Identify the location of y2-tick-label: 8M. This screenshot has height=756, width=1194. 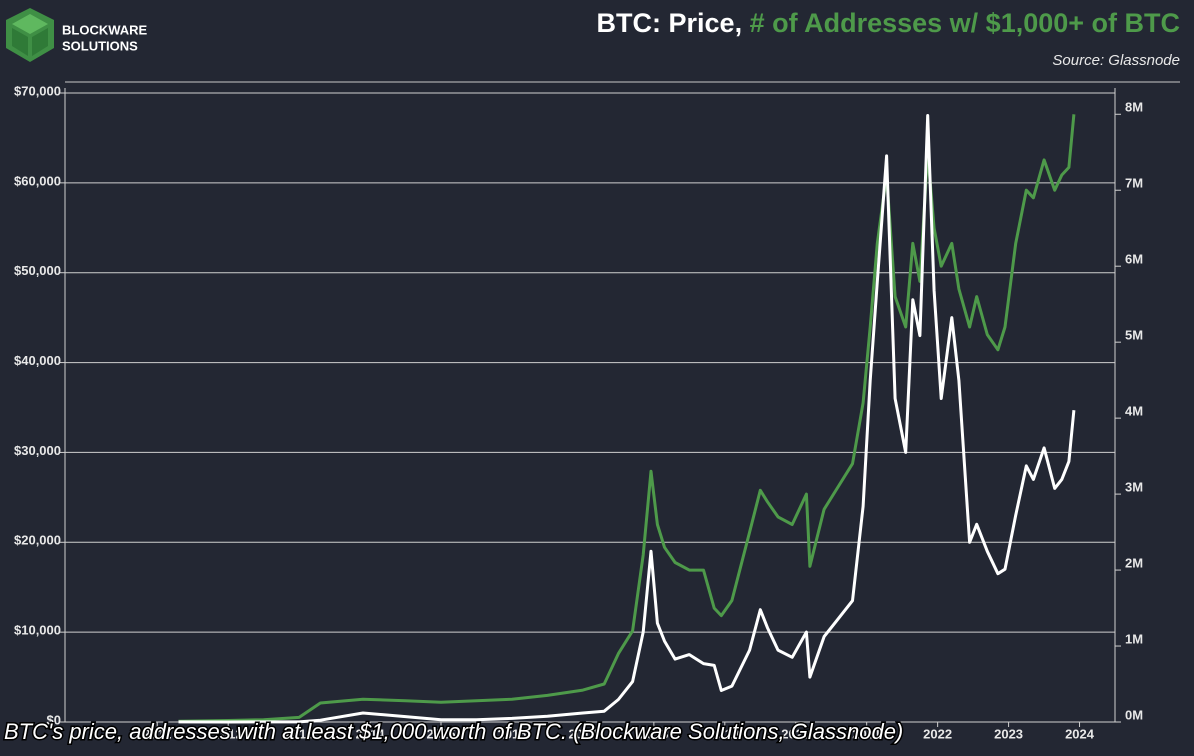
(1134, 107).